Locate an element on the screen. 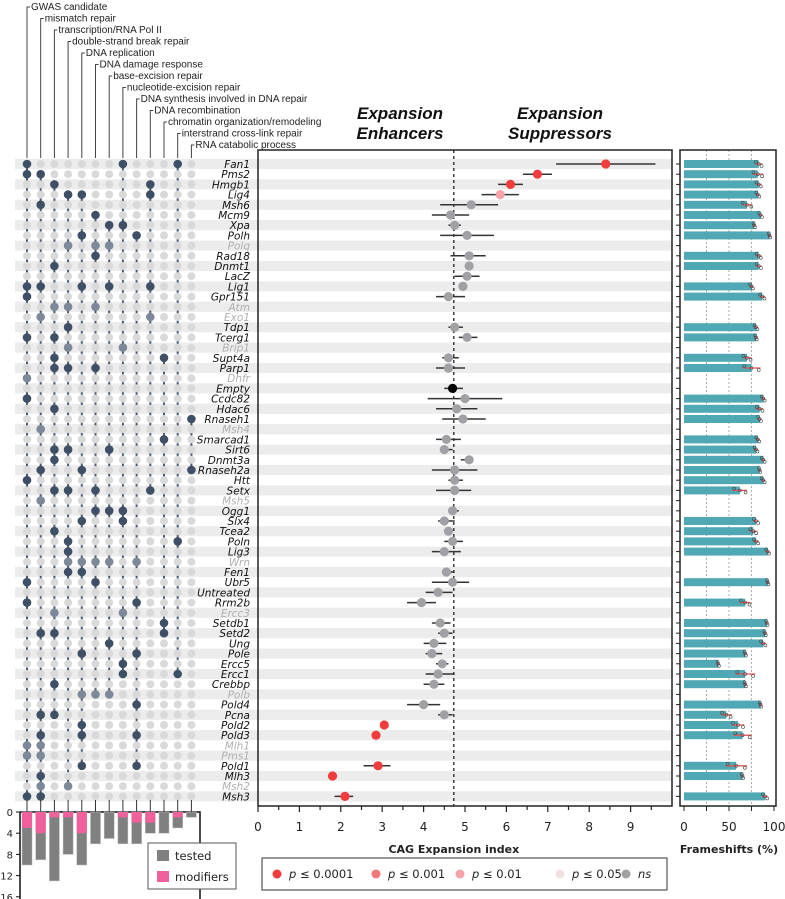  gene-label: Parp1 is located at coordinates (235, 369).